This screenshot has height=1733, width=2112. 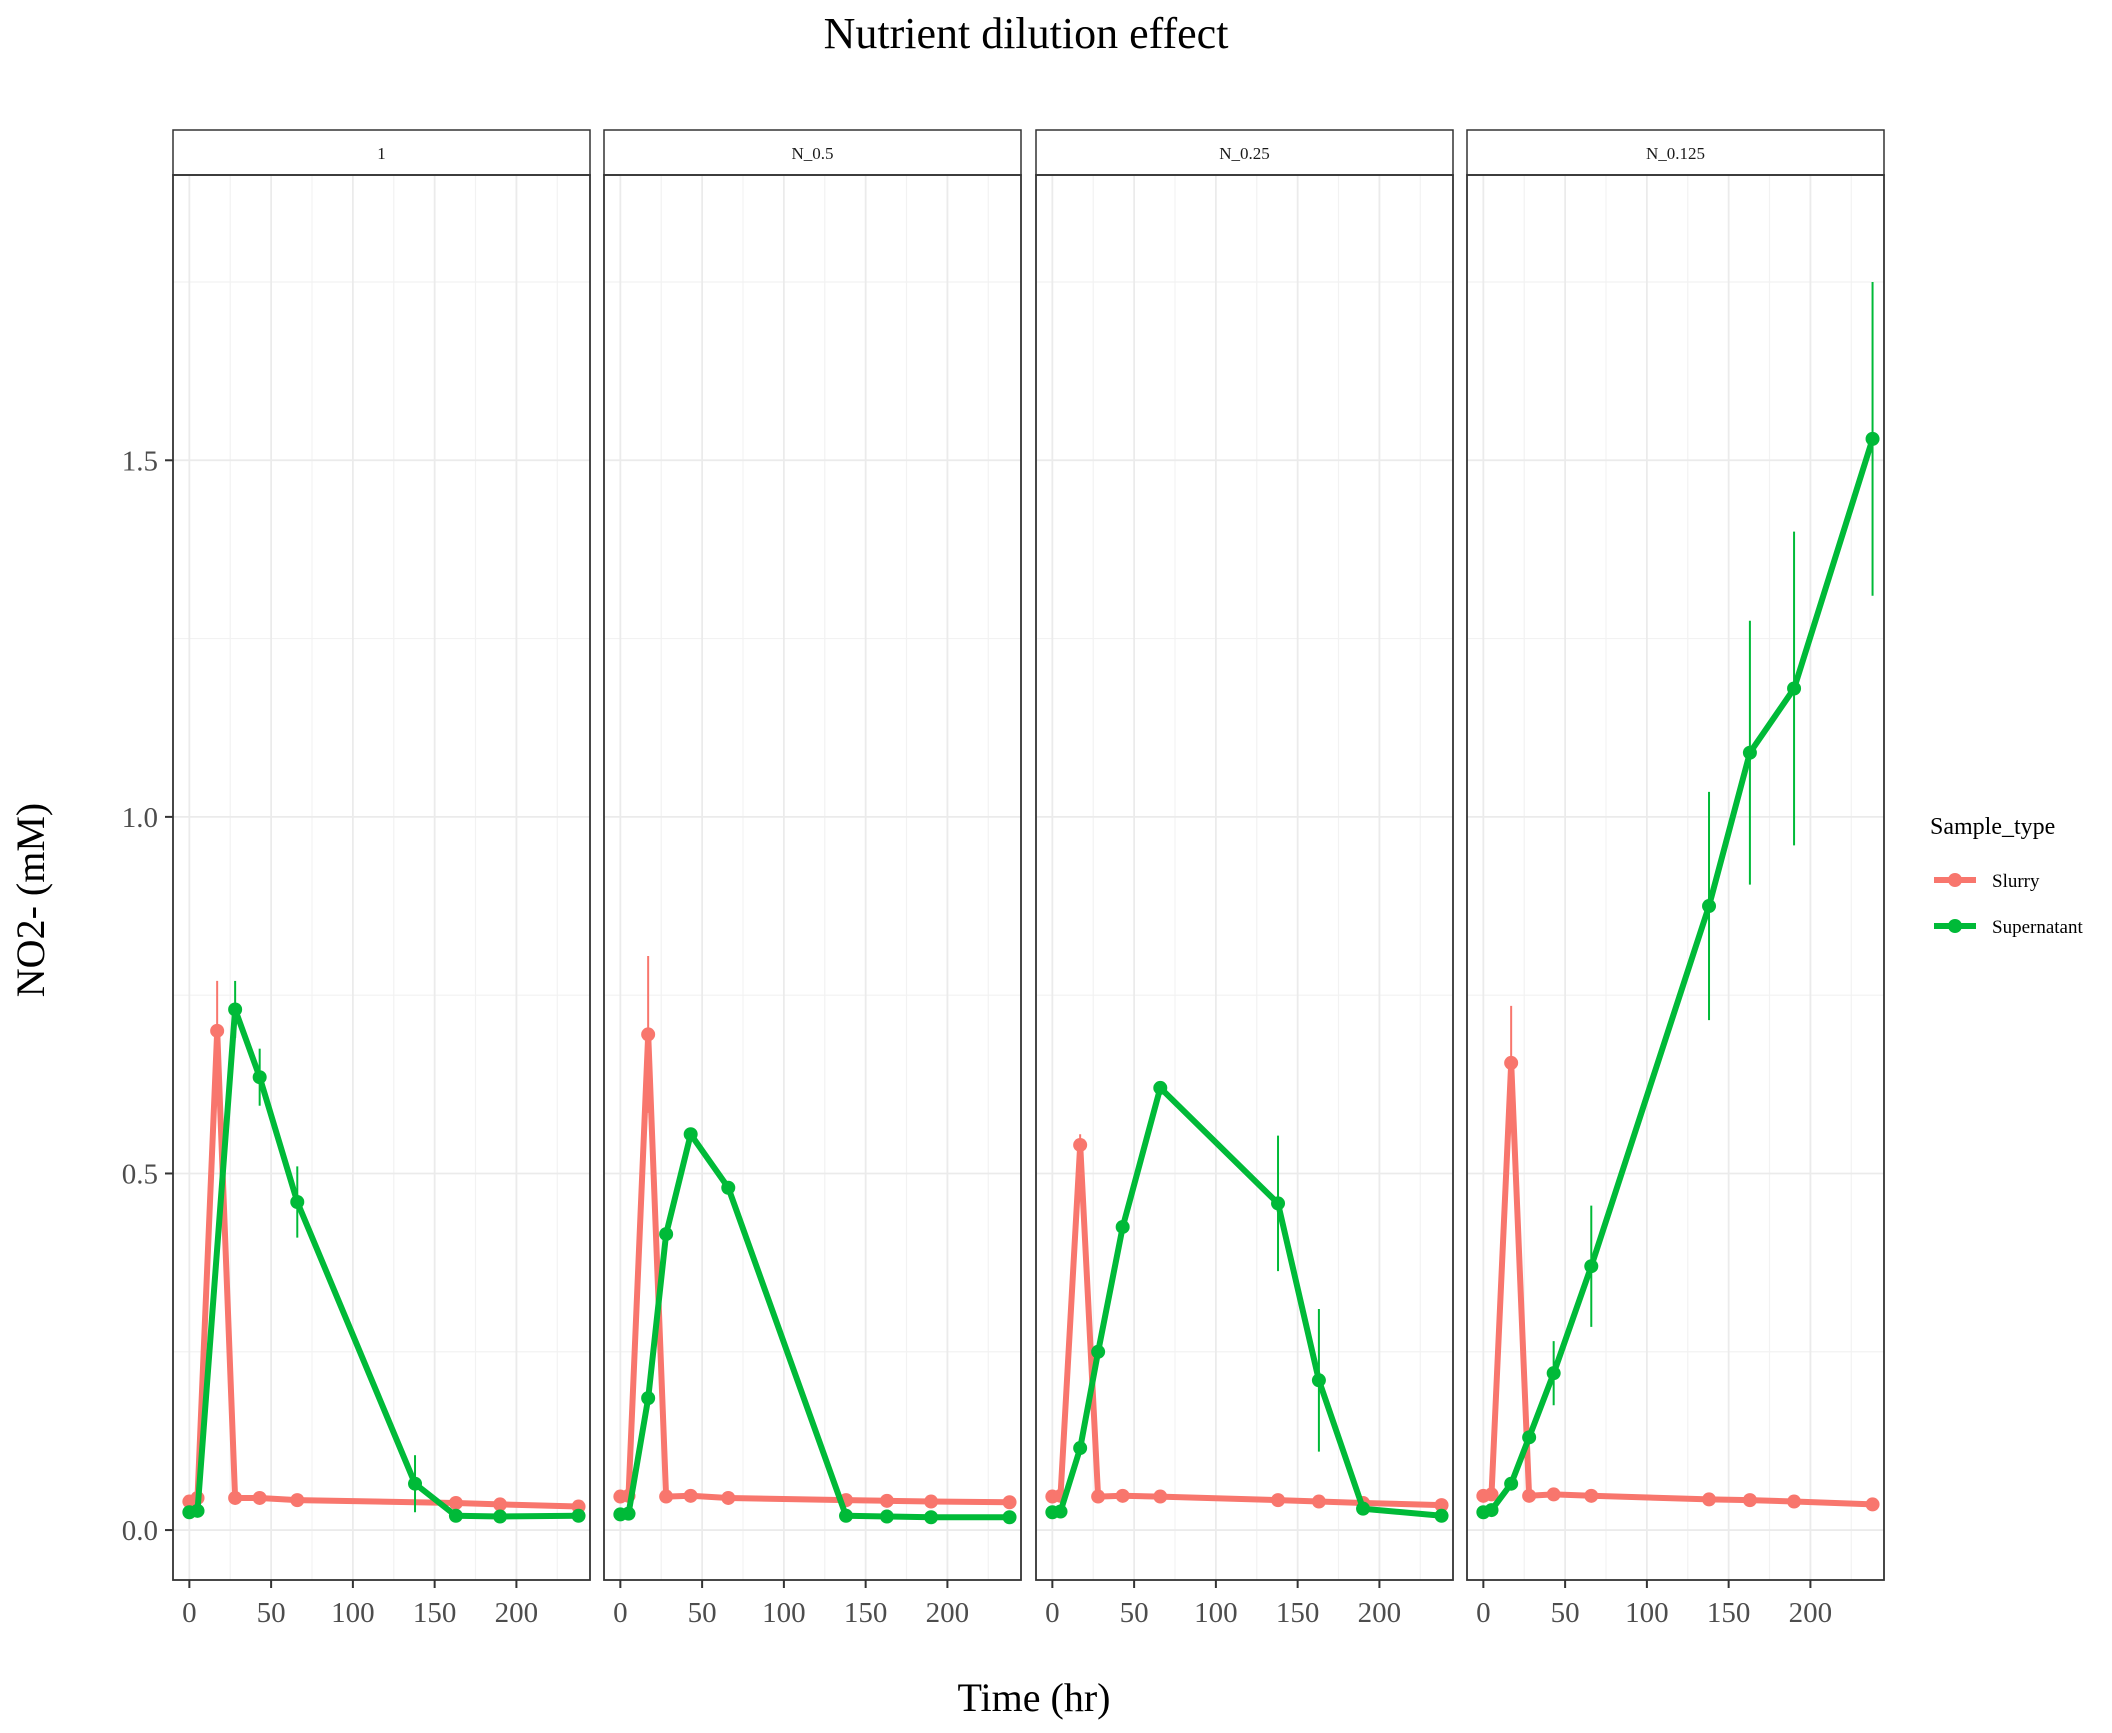 I want to click on facet-strip-label: 1, so click(x=381, y=153).